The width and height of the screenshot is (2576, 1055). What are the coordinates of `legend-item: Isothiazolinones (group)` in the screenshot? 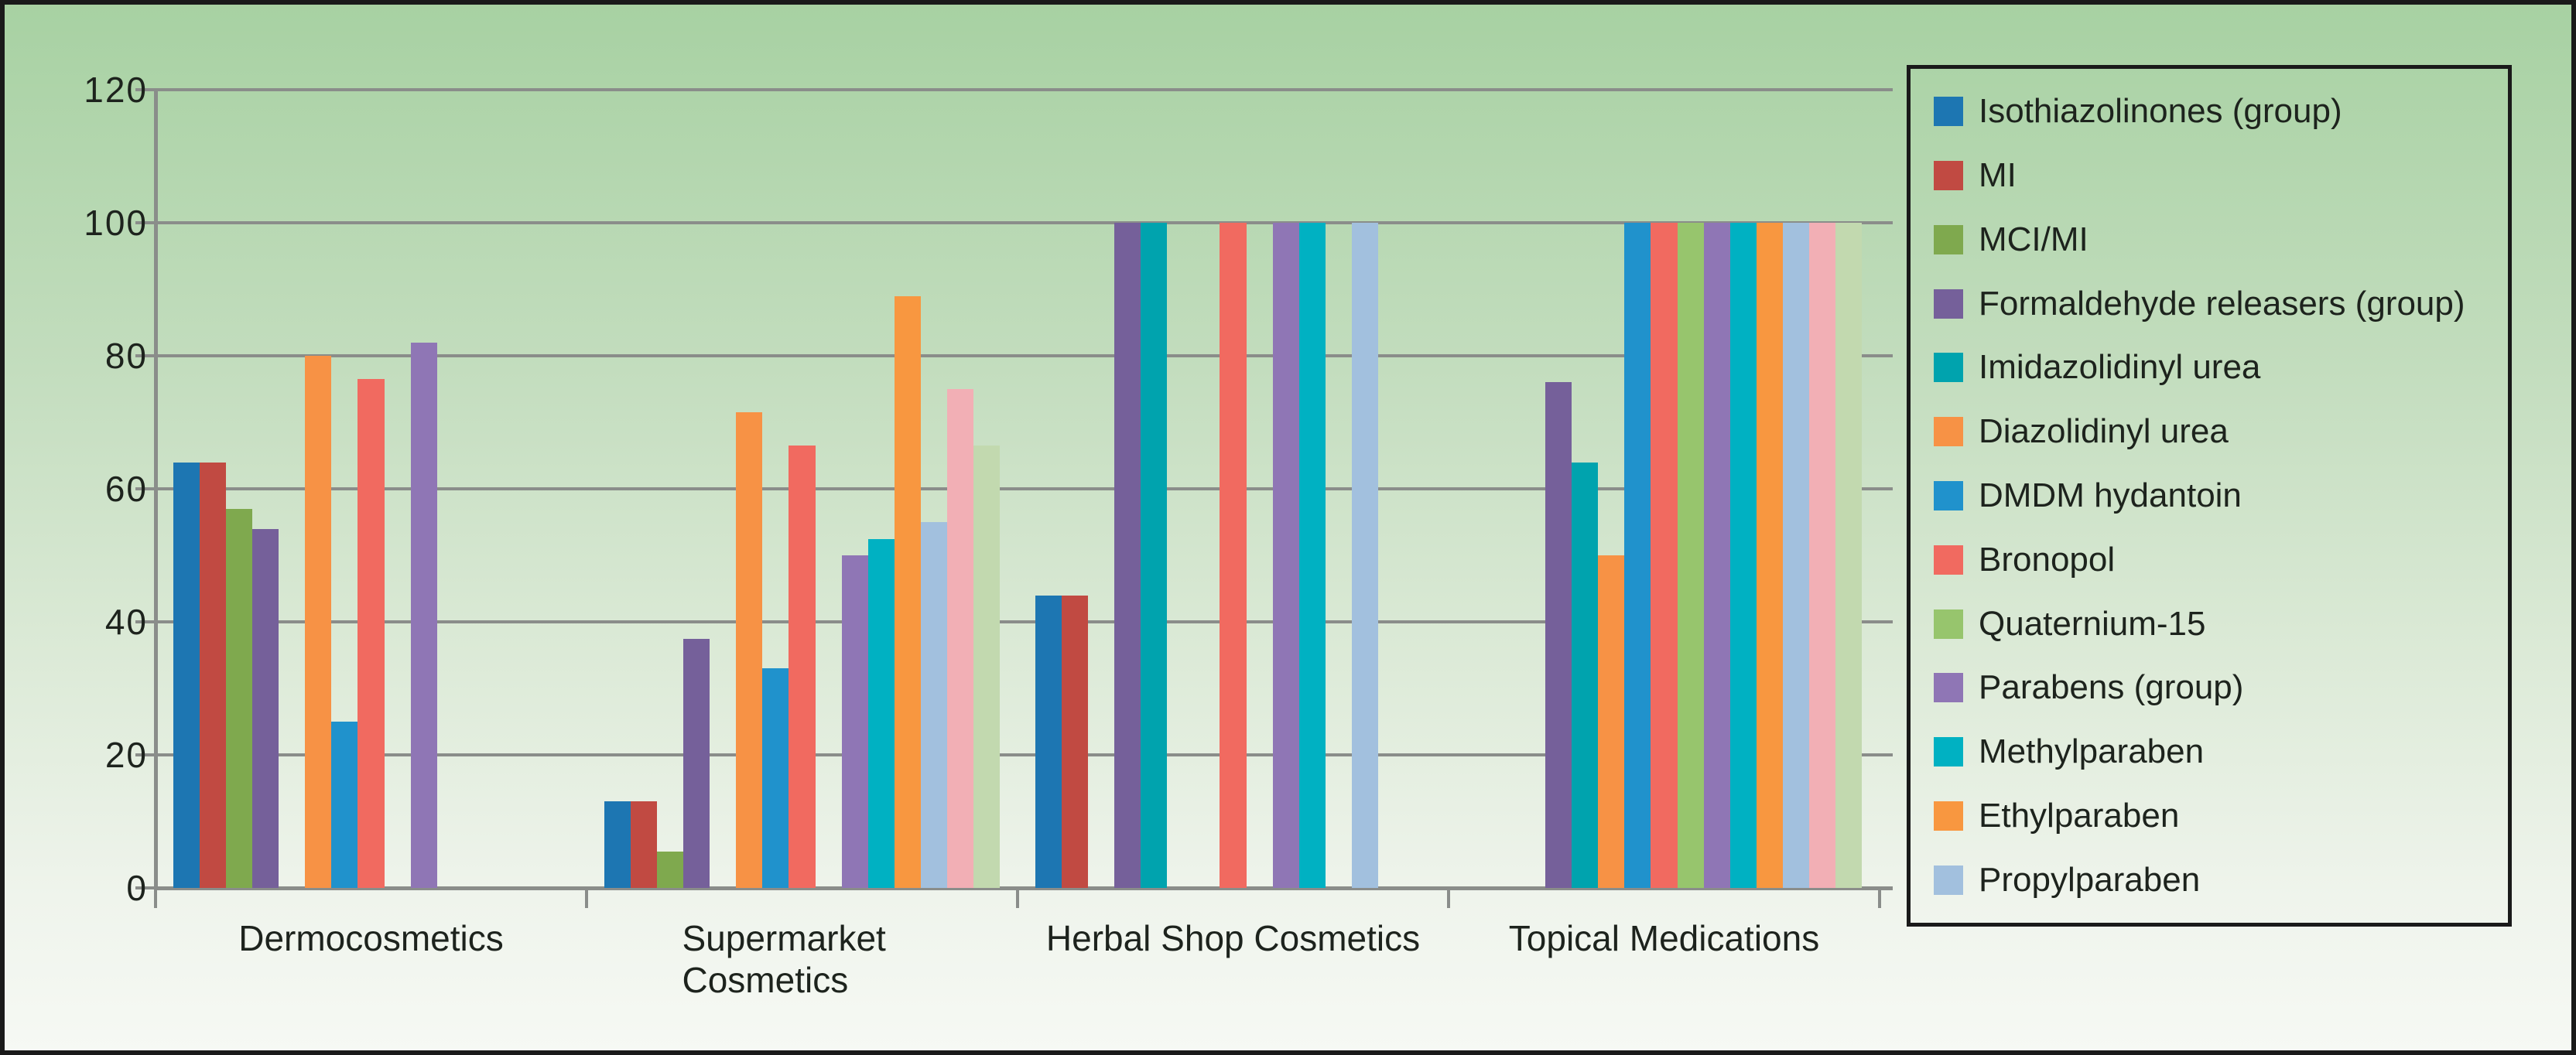 It's located at (2221, 111).